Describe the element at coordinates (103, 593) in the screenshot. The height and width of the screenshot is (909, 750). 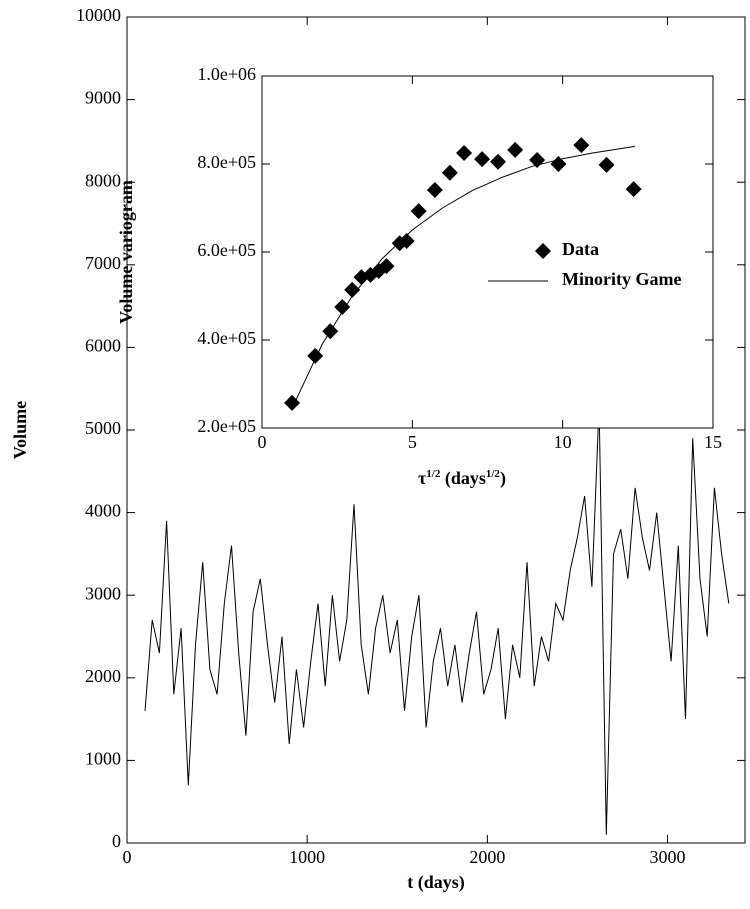
I see `y-tick-label: 3000` at that location.